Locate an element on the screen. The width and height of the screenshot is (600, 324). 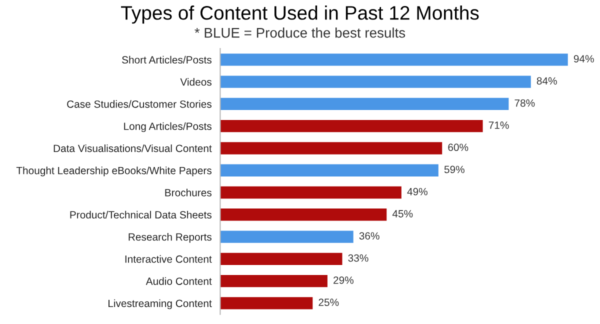
y-tick-label: Thought Leadership eBooks/White Papers is located at coordinates (114, 171).